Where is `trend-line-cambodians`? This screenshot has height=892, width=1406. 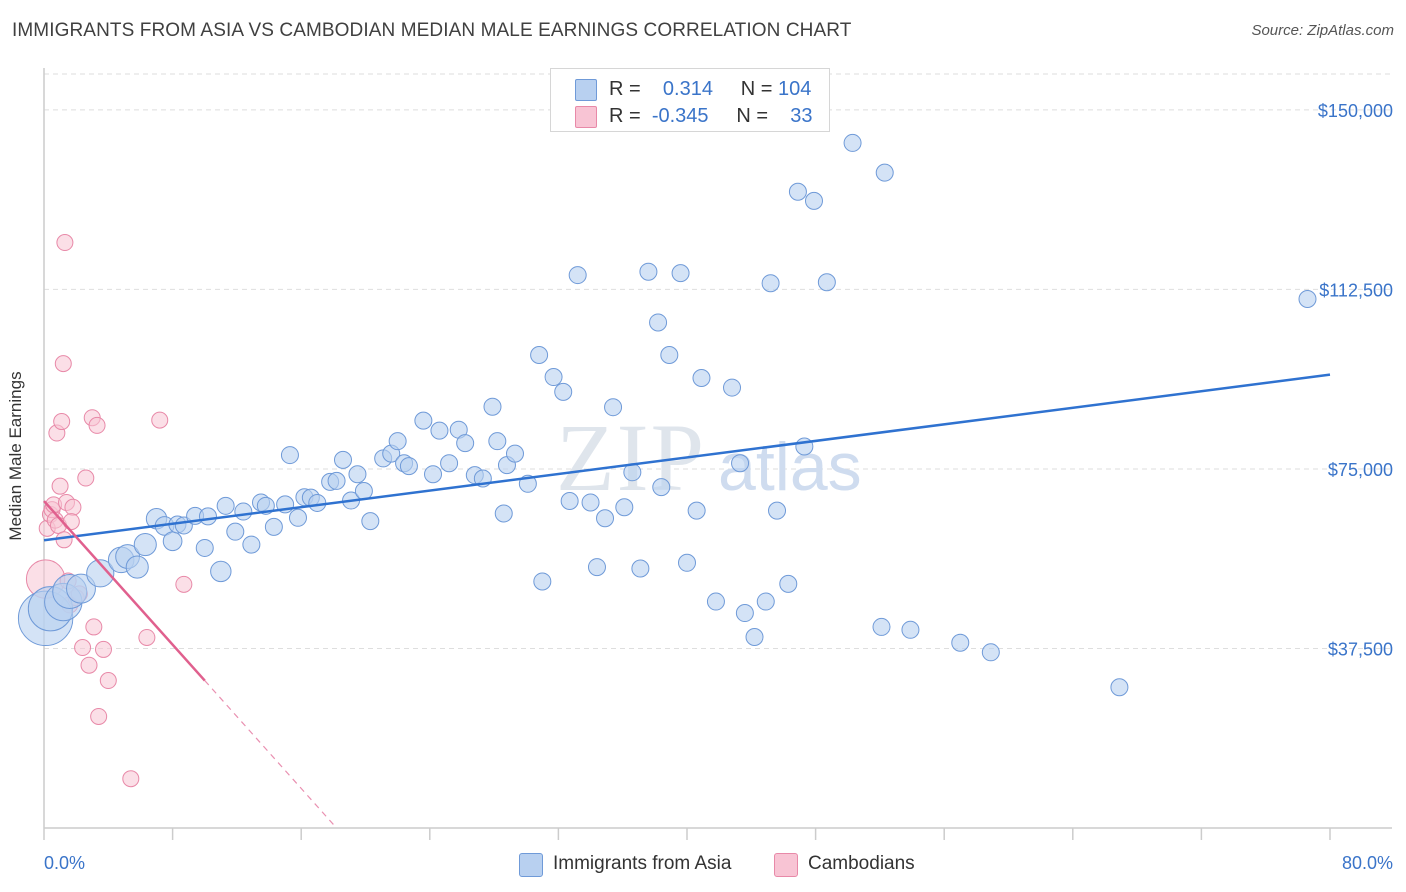 trend-line-cambodians is located at coordinates (124, 591).